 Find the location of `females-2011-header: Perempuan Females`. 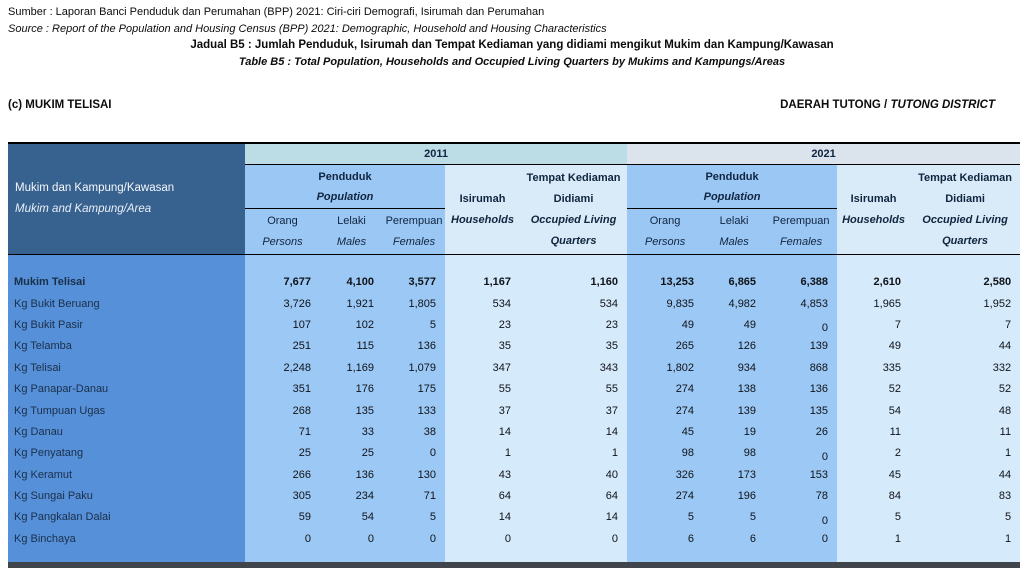

females-2011-header: Perempuan Females is located at coordinates (414, 231).